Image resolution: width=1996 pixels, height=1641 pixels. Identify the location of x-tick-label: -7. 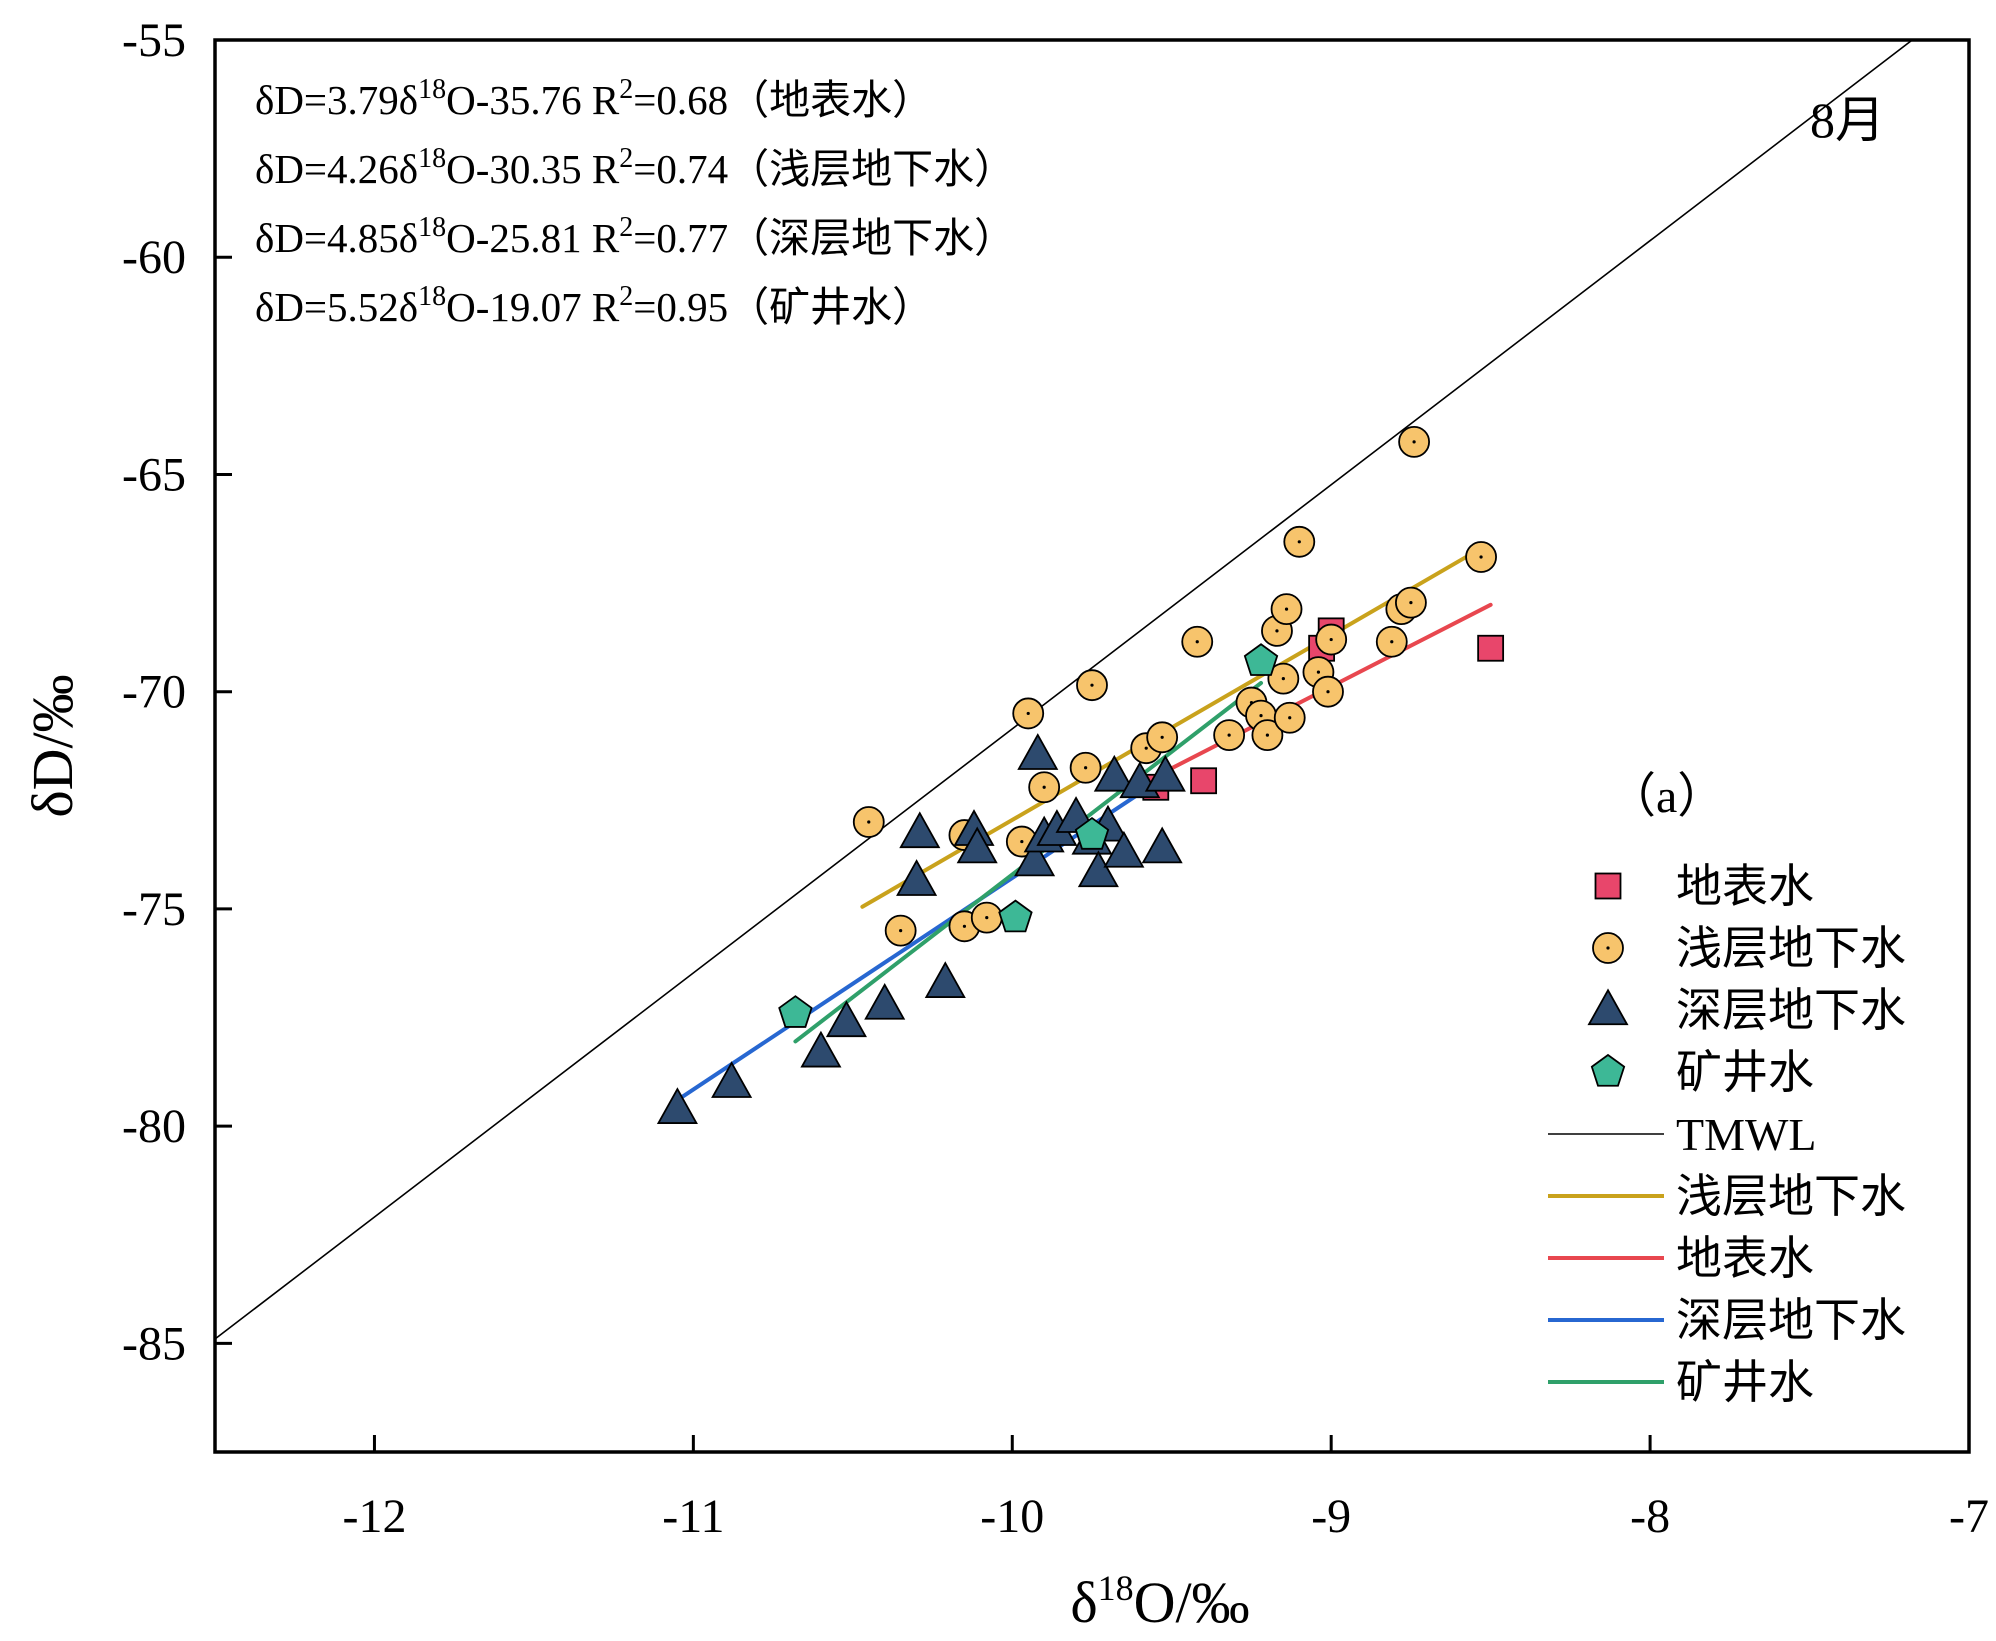
(1969, 1516).